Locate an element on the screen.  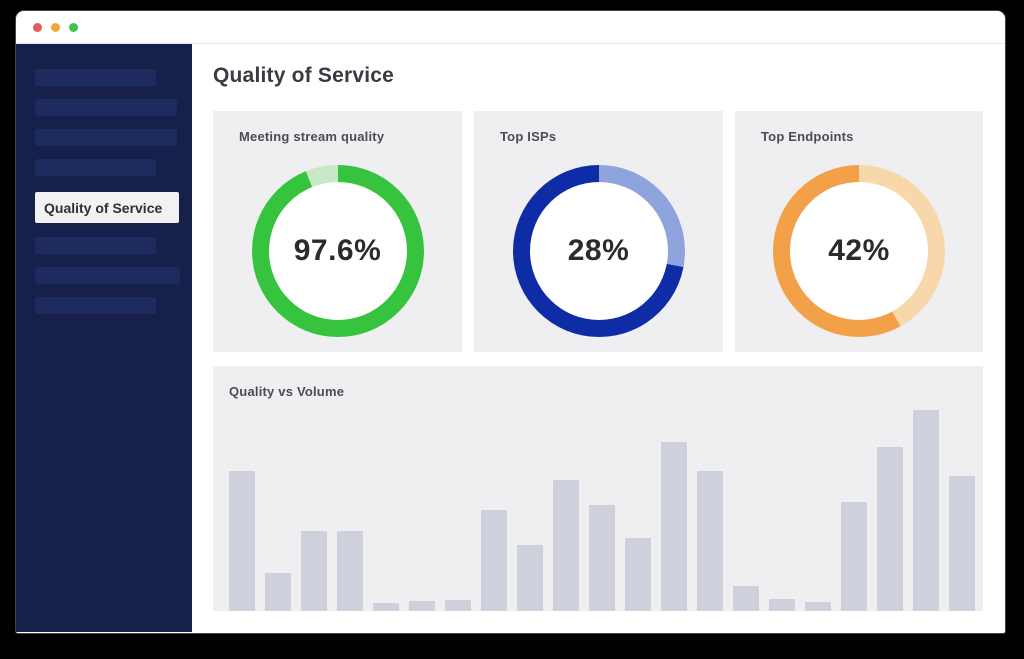
sidebar-item-quality-of-service: Quality of Service is located at coordinates (107, 207).